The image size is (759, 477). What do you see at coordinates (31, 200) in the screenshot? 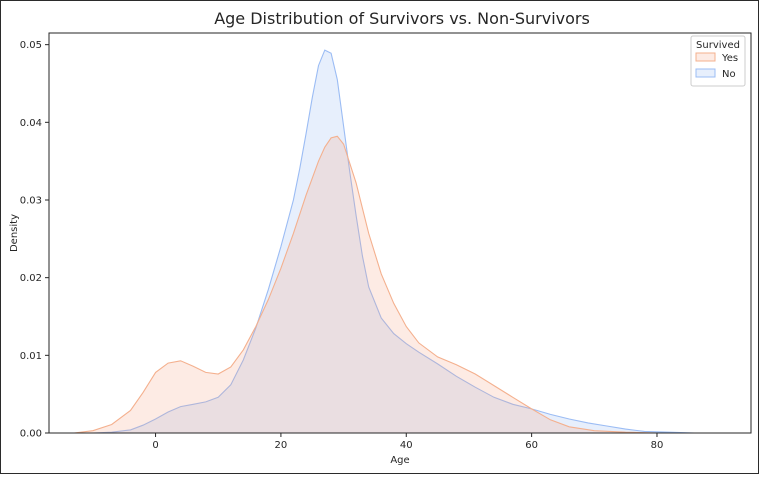
I see `y-tick-label: 0.03` at bounding box center [31, 200].